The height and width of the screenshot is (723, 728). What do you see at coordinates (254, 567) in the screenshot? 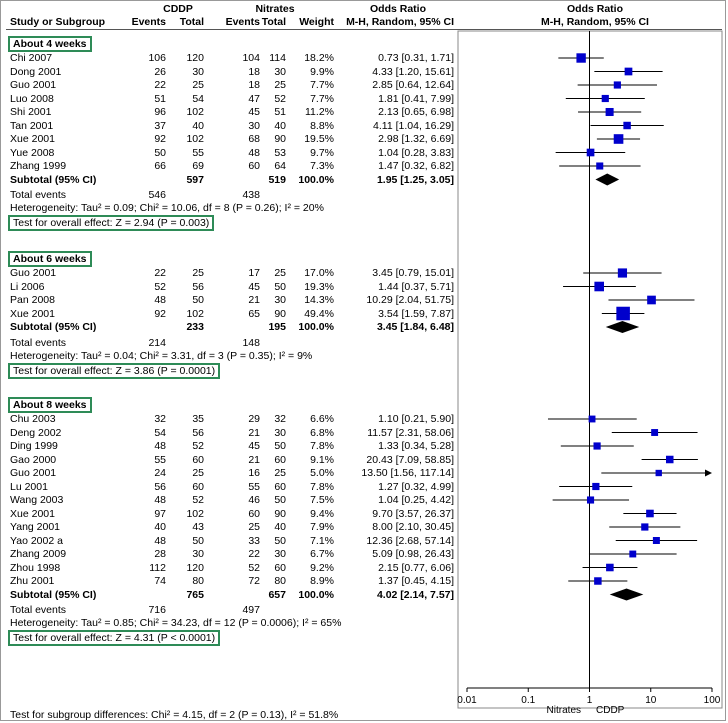
I see `study-e2: 52` at bounding box center [254, 567].